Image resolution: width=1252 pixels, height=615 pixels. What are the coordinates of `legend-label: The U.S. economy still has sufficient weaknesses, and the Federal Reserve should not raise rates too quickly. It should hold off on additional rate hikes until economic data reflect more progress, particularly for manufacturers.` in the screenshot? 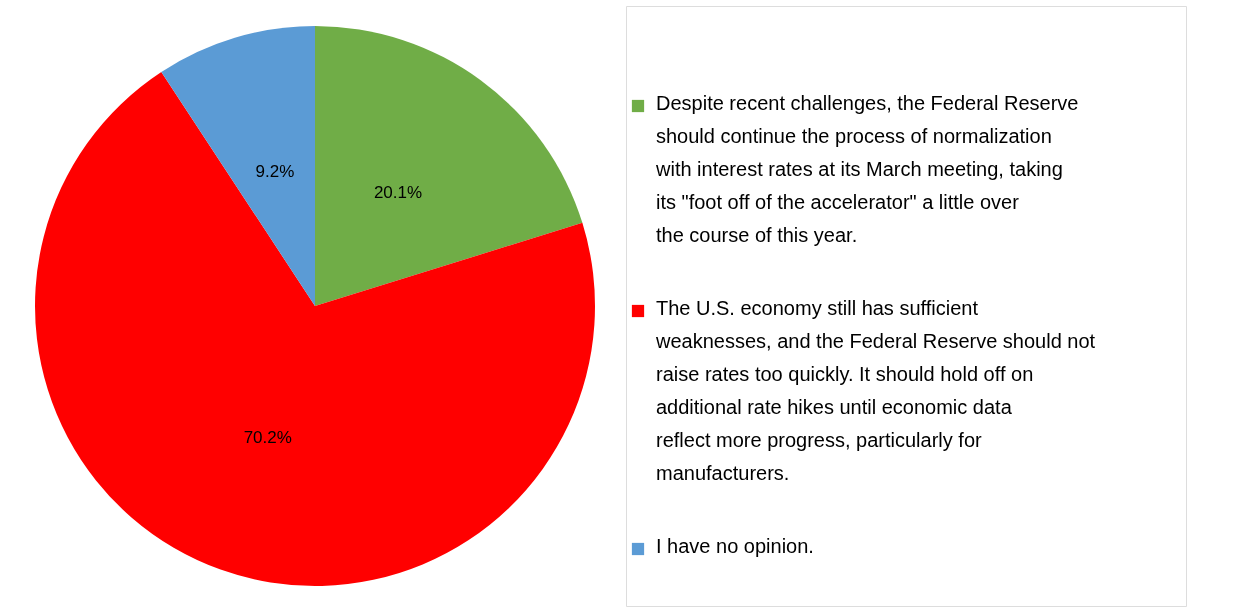 It's located at (875, 390).